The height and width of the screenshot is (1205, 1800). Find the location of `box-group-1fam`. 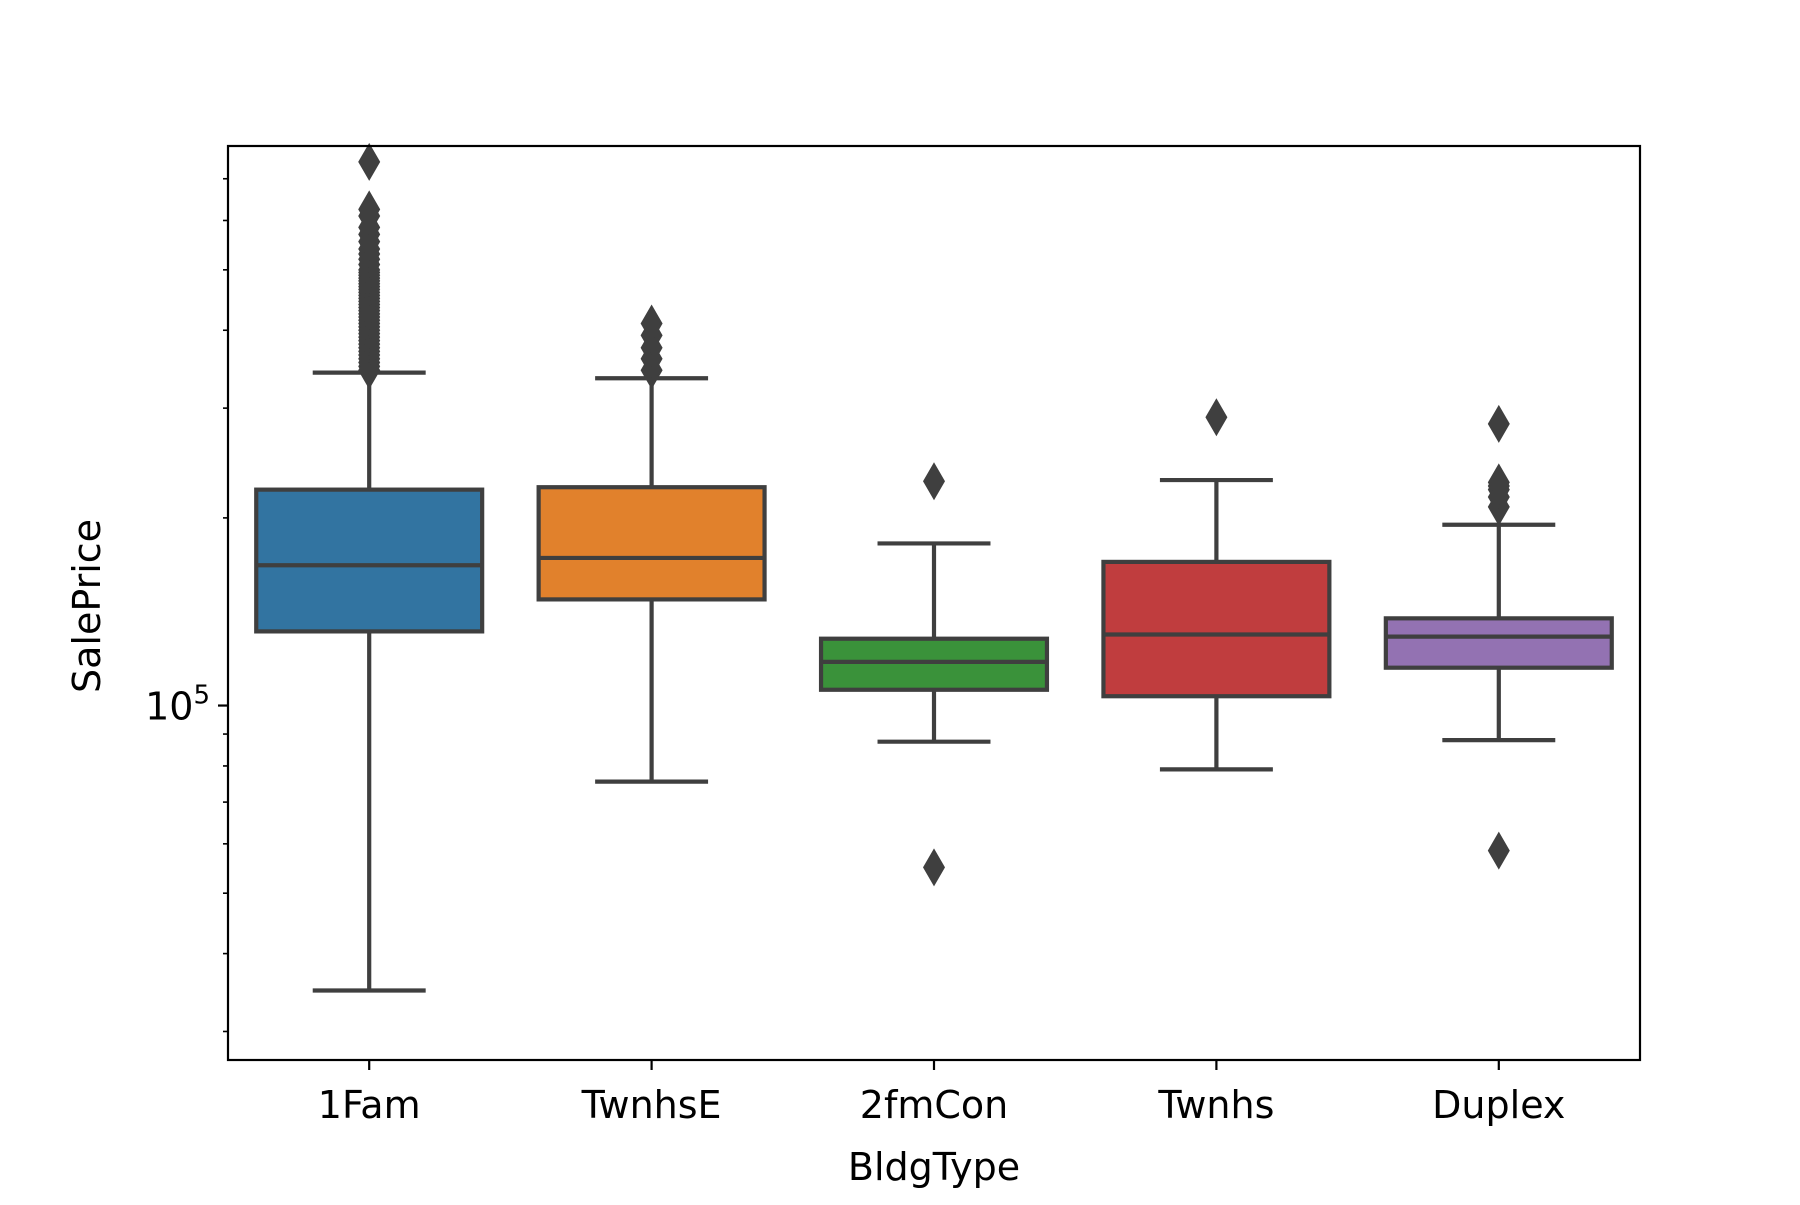

box-group-1fam is located at coordinates (369, 567).